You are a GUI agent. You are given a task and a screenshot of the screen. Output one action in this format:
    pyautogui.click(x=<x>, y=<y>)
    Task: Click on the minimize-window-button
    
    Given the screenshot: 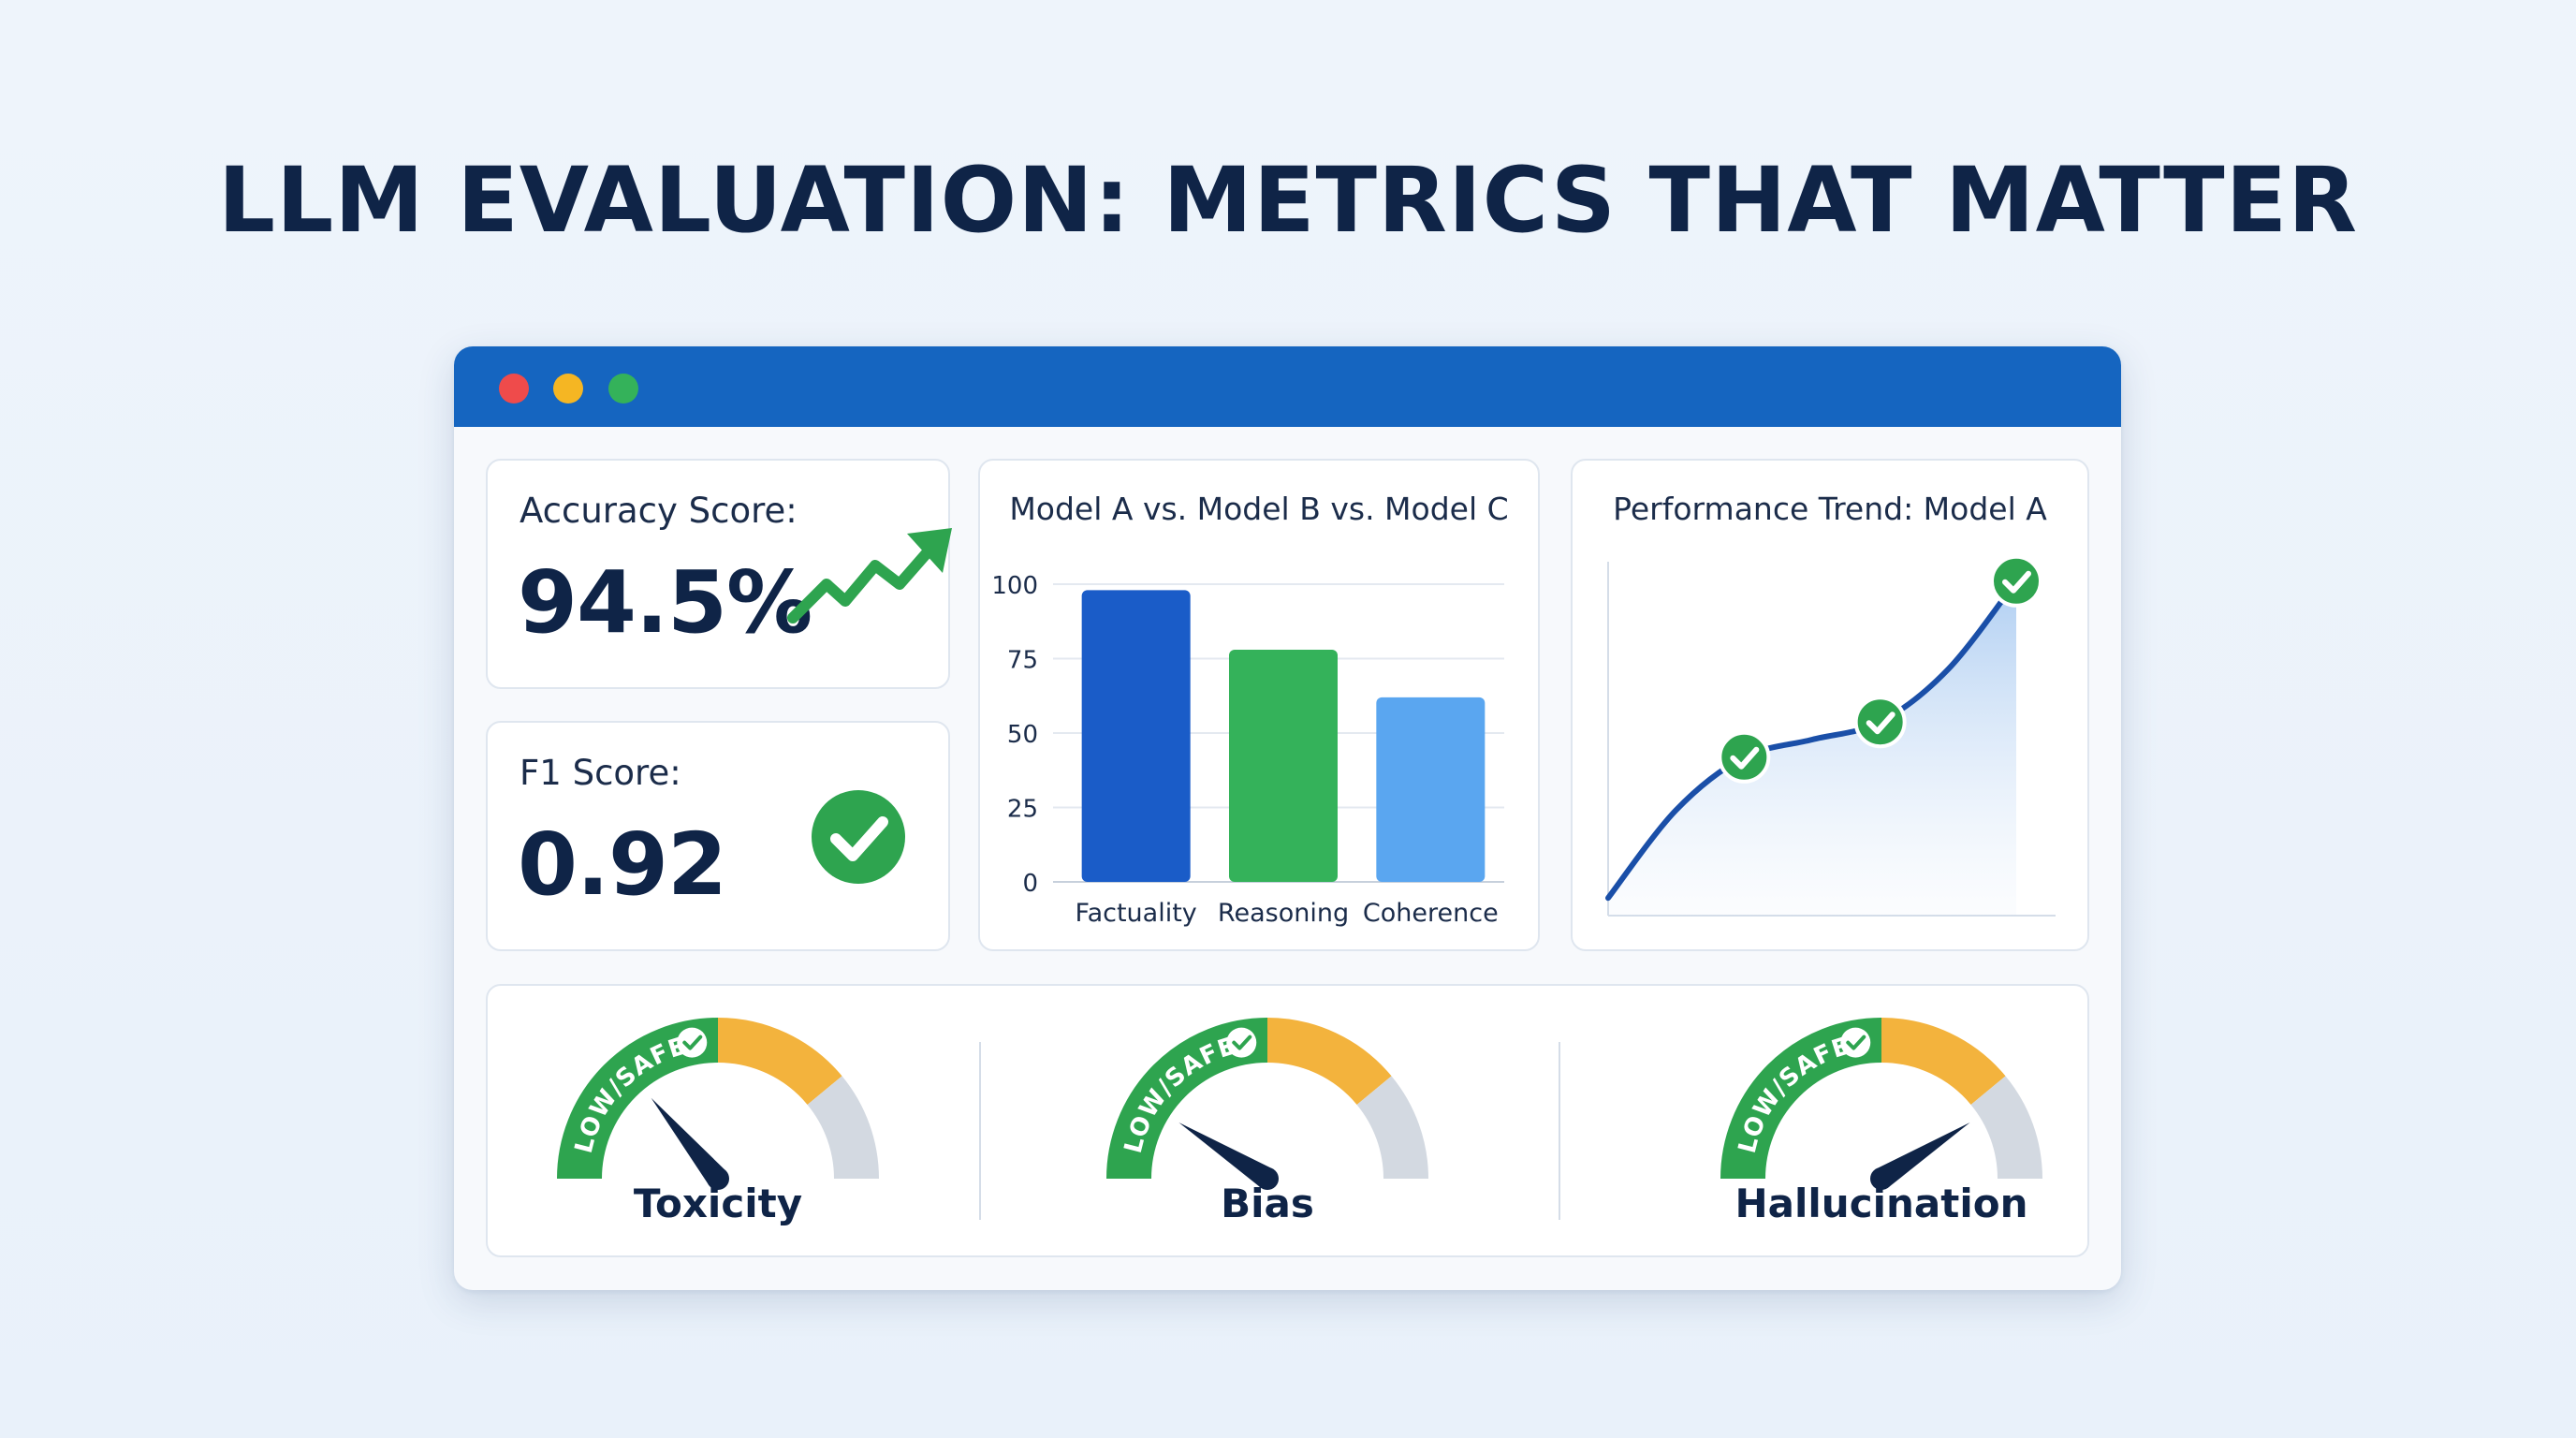 What is the action you would take?
    pyautogui.click(x=568, y=389)
    